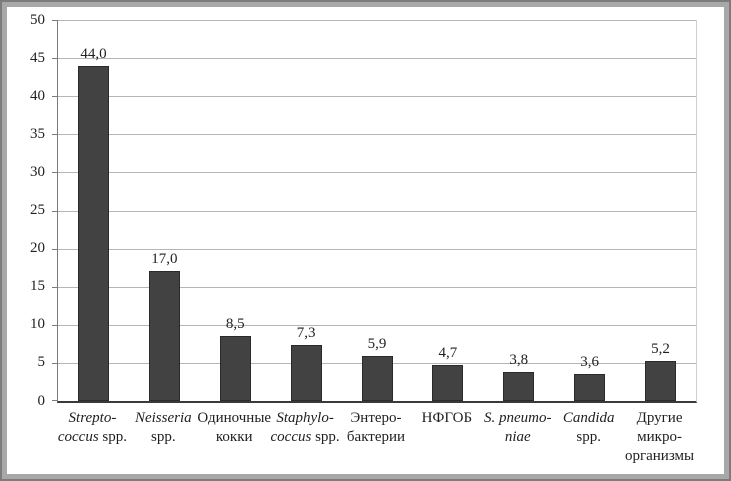 This screenshot has height=481, width=731. What do you see at coordinates (37, 210) in the screenshot?
I see `y-axis-tick-label: 25` at bounding box center [37, 210].